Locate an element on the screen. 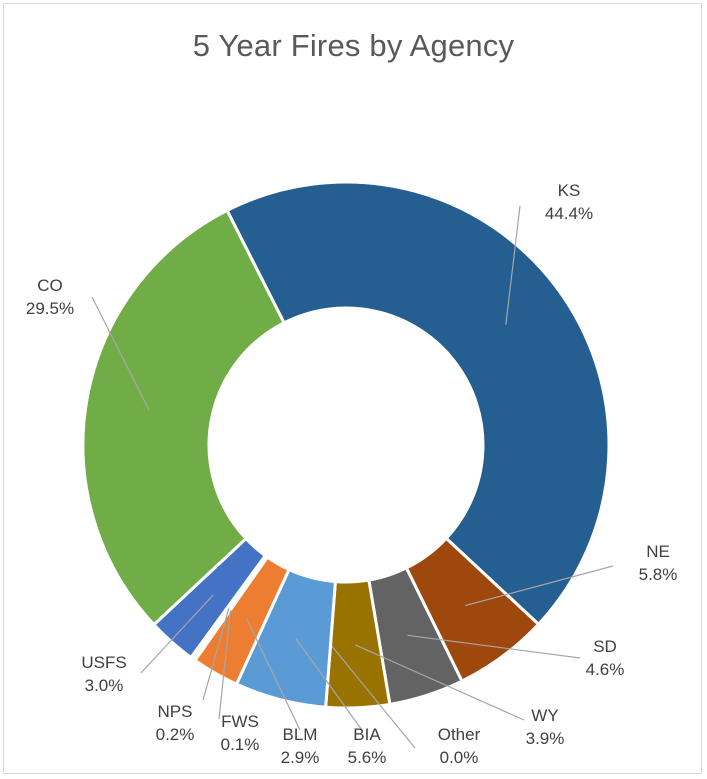  leader-line-other is located at coordinates (373, 696).